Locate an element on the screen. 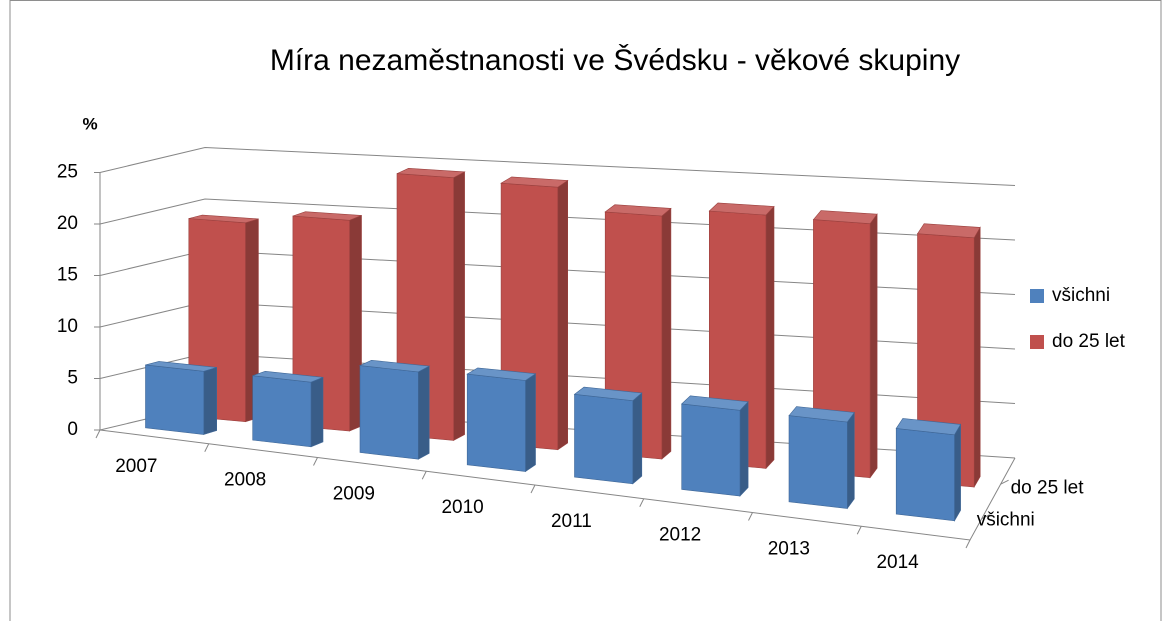 The image size is (1162, 621). x-tick-label: 2008 is located at coordinates (245, 480).